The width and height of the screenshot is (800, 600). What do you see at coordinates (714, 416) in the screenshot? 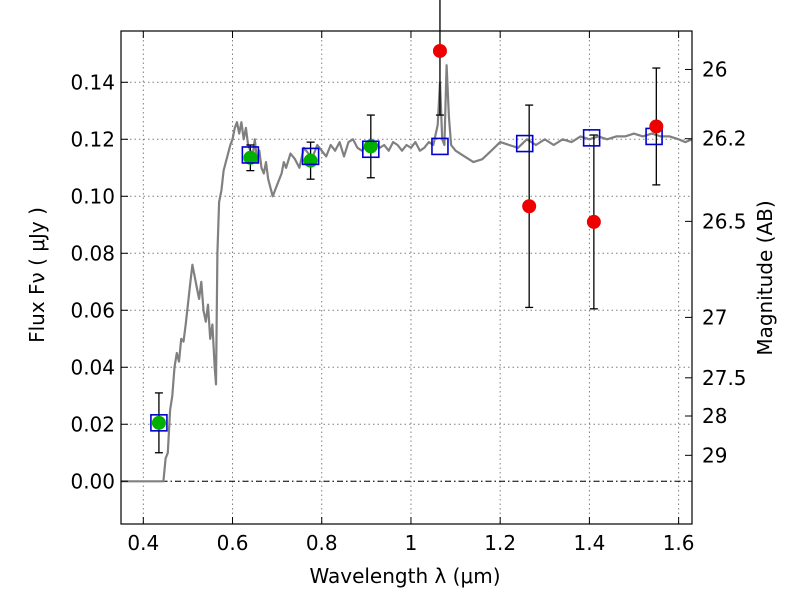
I see `right-tick-label: 28` at bounding box center [714, 416].